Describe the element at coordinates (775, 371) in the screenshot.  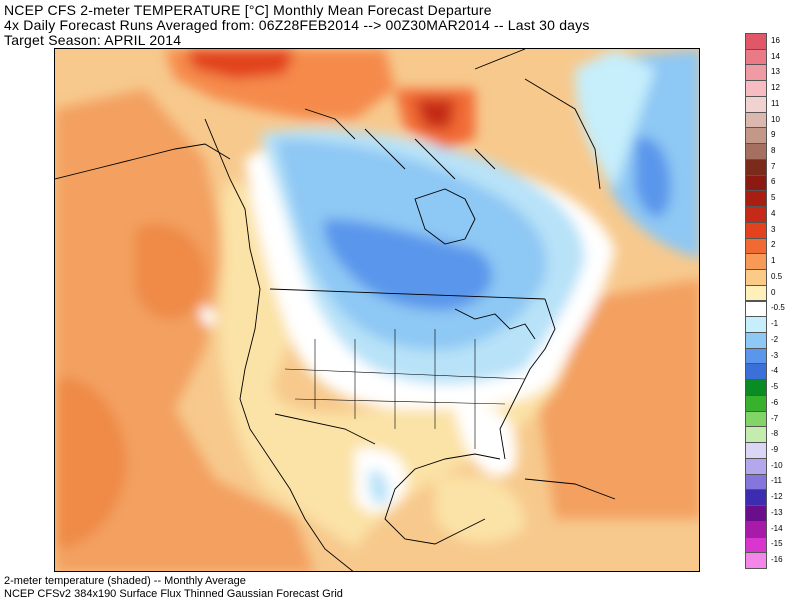
I see `legend-label: -4` at that location.